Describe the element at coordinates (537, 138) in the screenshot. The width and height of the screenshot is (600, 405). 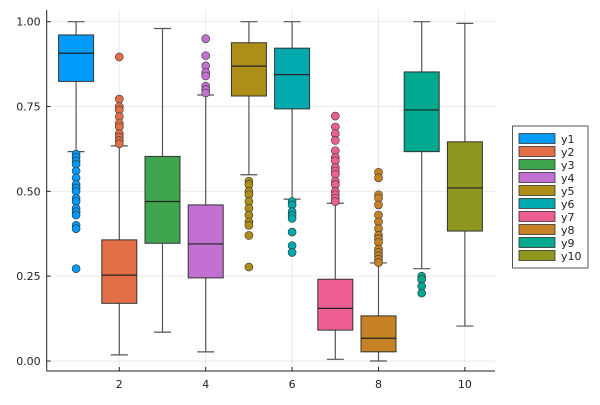
I see `legend-swatch-y1` at that location.